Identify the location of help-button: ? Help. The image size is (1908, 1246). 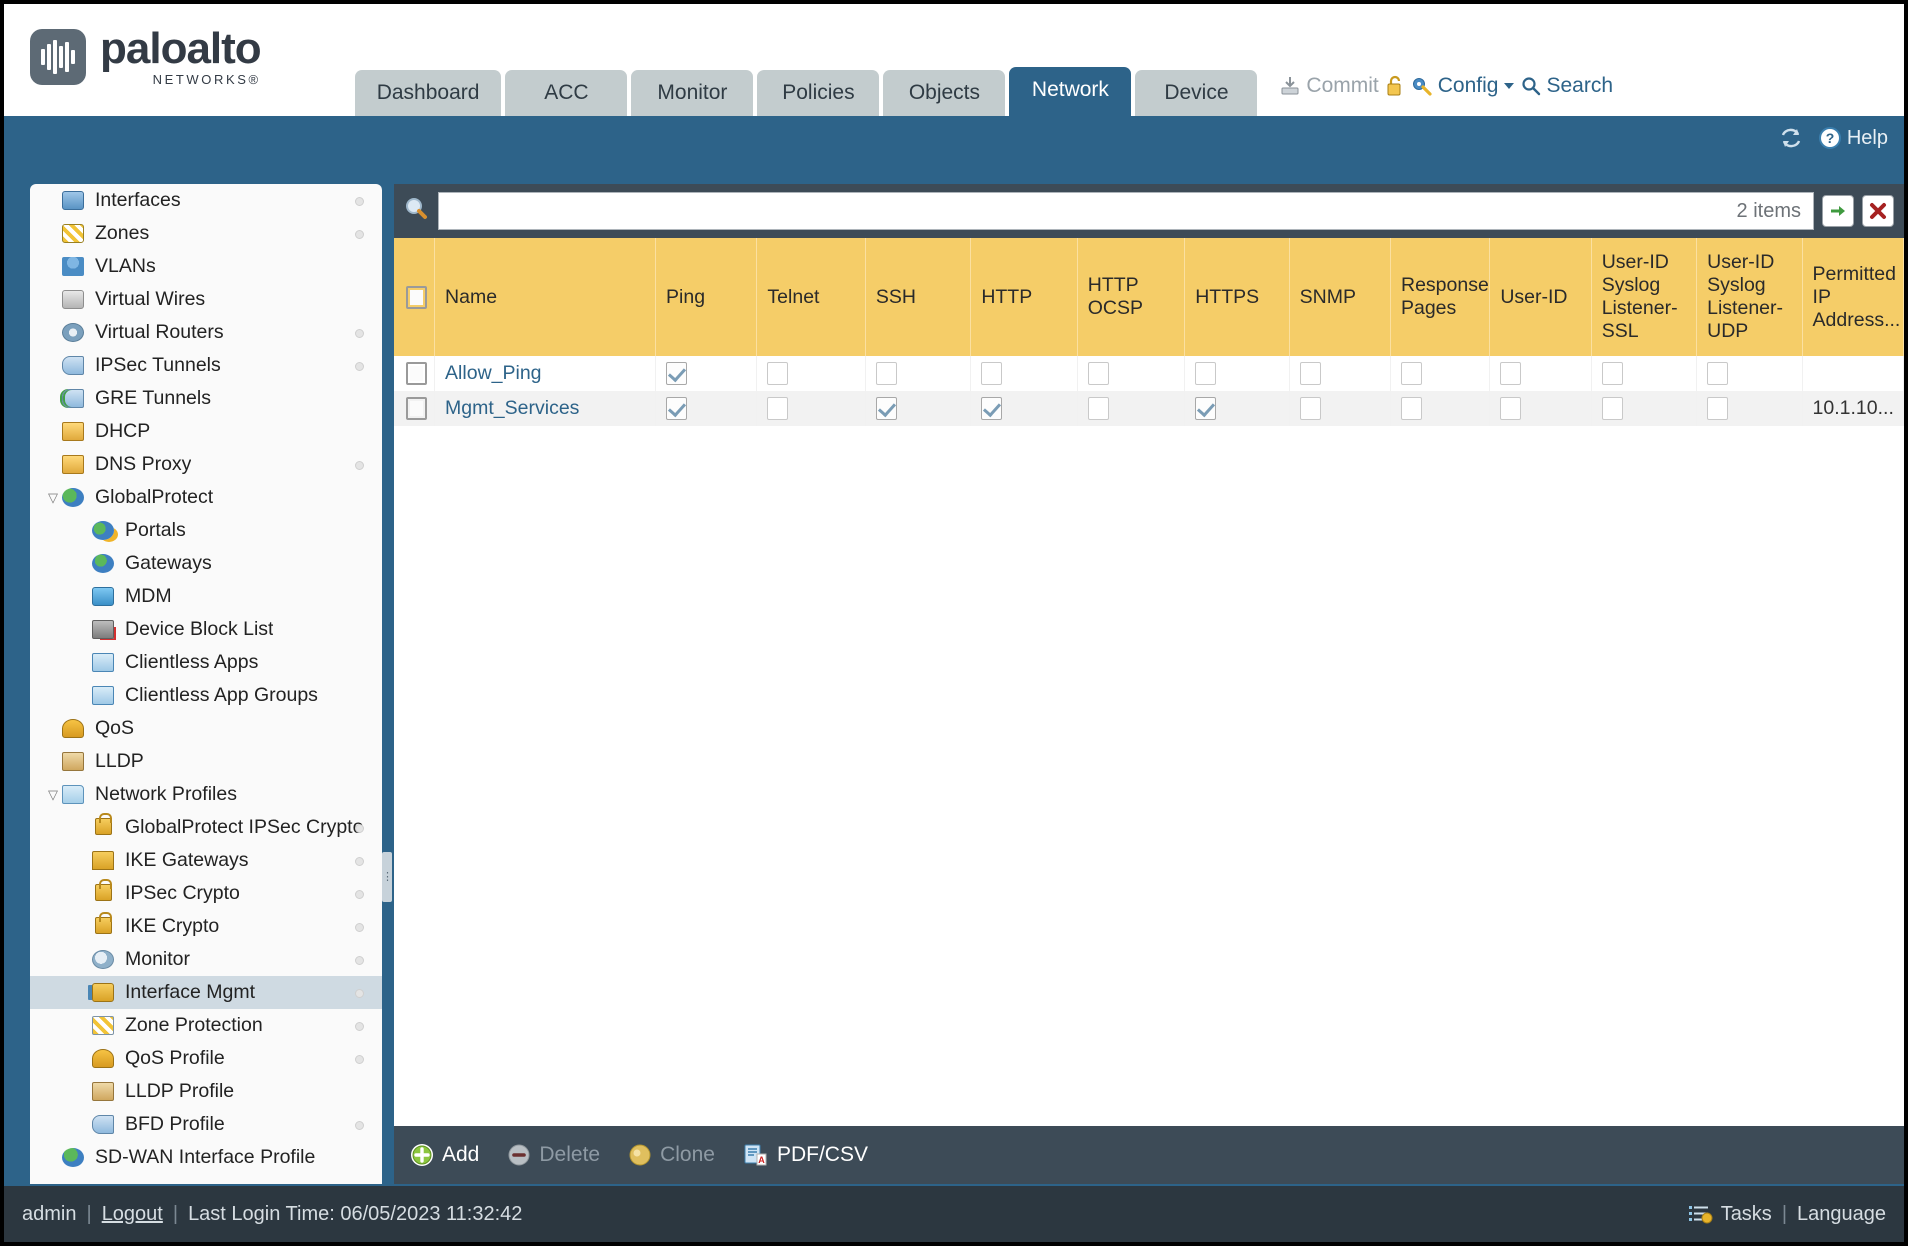
(1853, 138).